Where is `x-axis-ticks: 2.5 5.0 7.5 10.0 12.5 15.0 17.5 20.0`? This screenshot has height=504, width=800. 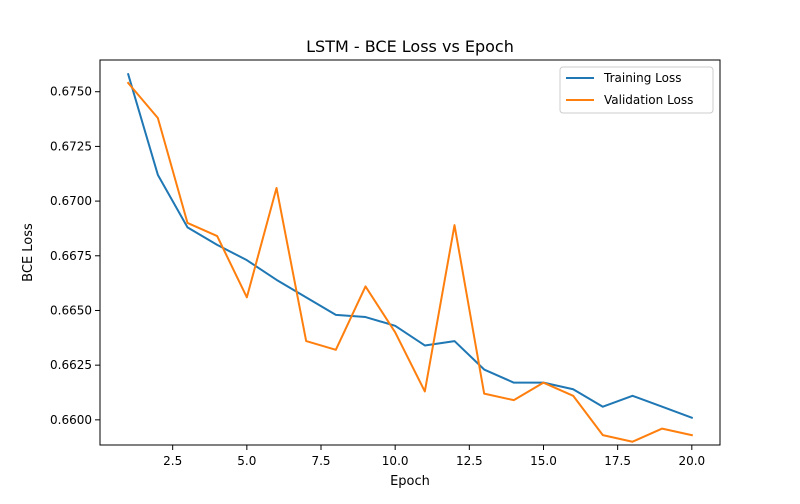 x-axis-ticks: 2.5 5.0 7.5 10.0 12.5 15.0 17.5 20.0 is located at coordinates (434, 456).